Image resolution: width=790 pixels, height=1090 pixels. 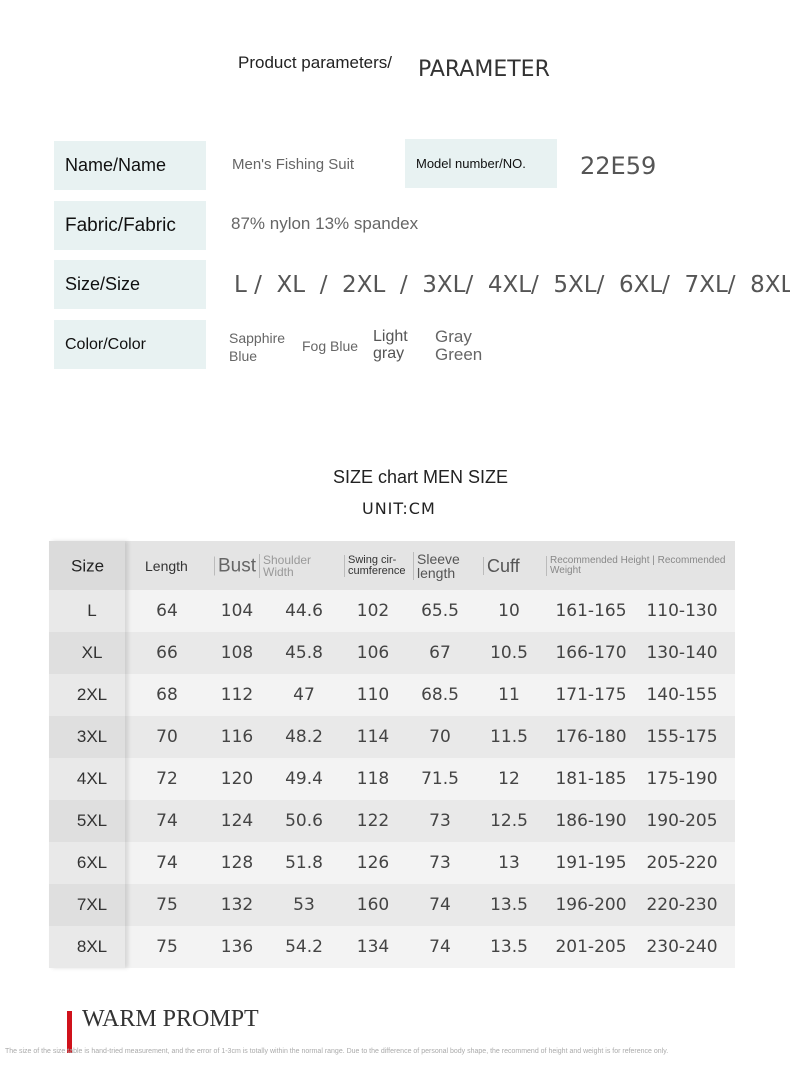 I want to click on cell: 201-205, so click(x=591, y=947).